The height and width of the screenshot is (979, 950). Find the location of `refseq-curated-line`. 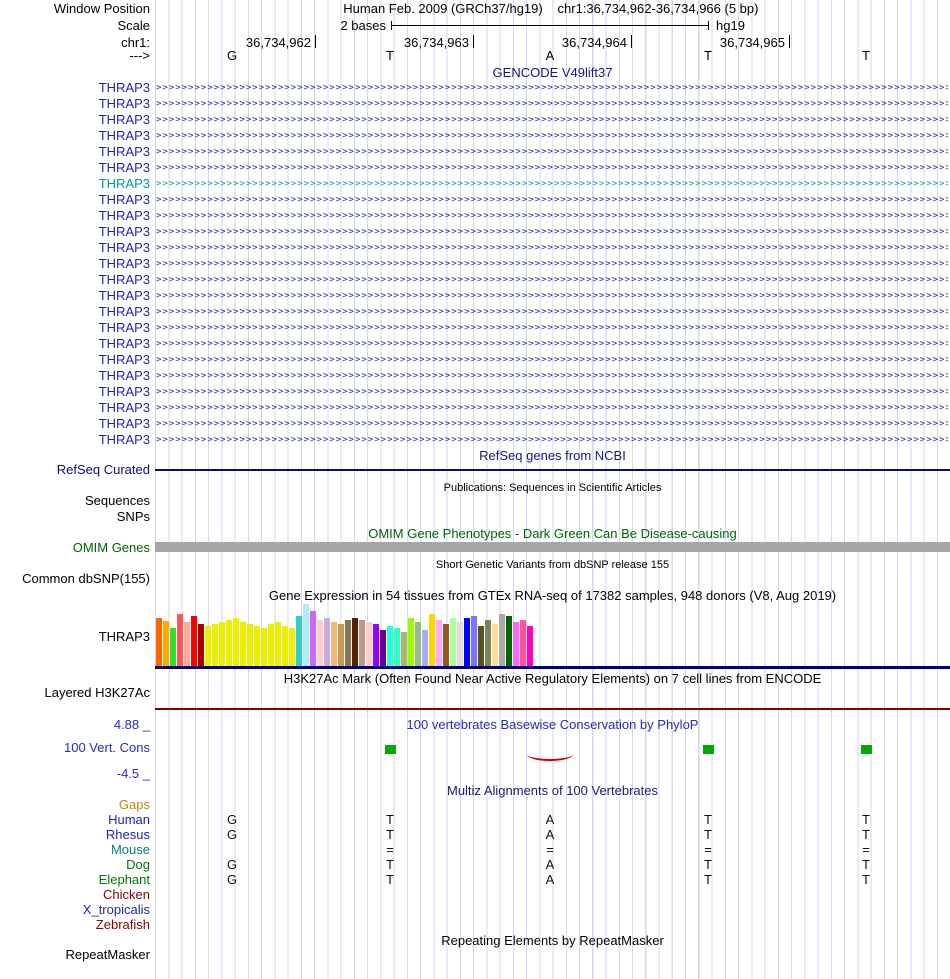

refseq-curated-line is located at coordinates (552, 470).